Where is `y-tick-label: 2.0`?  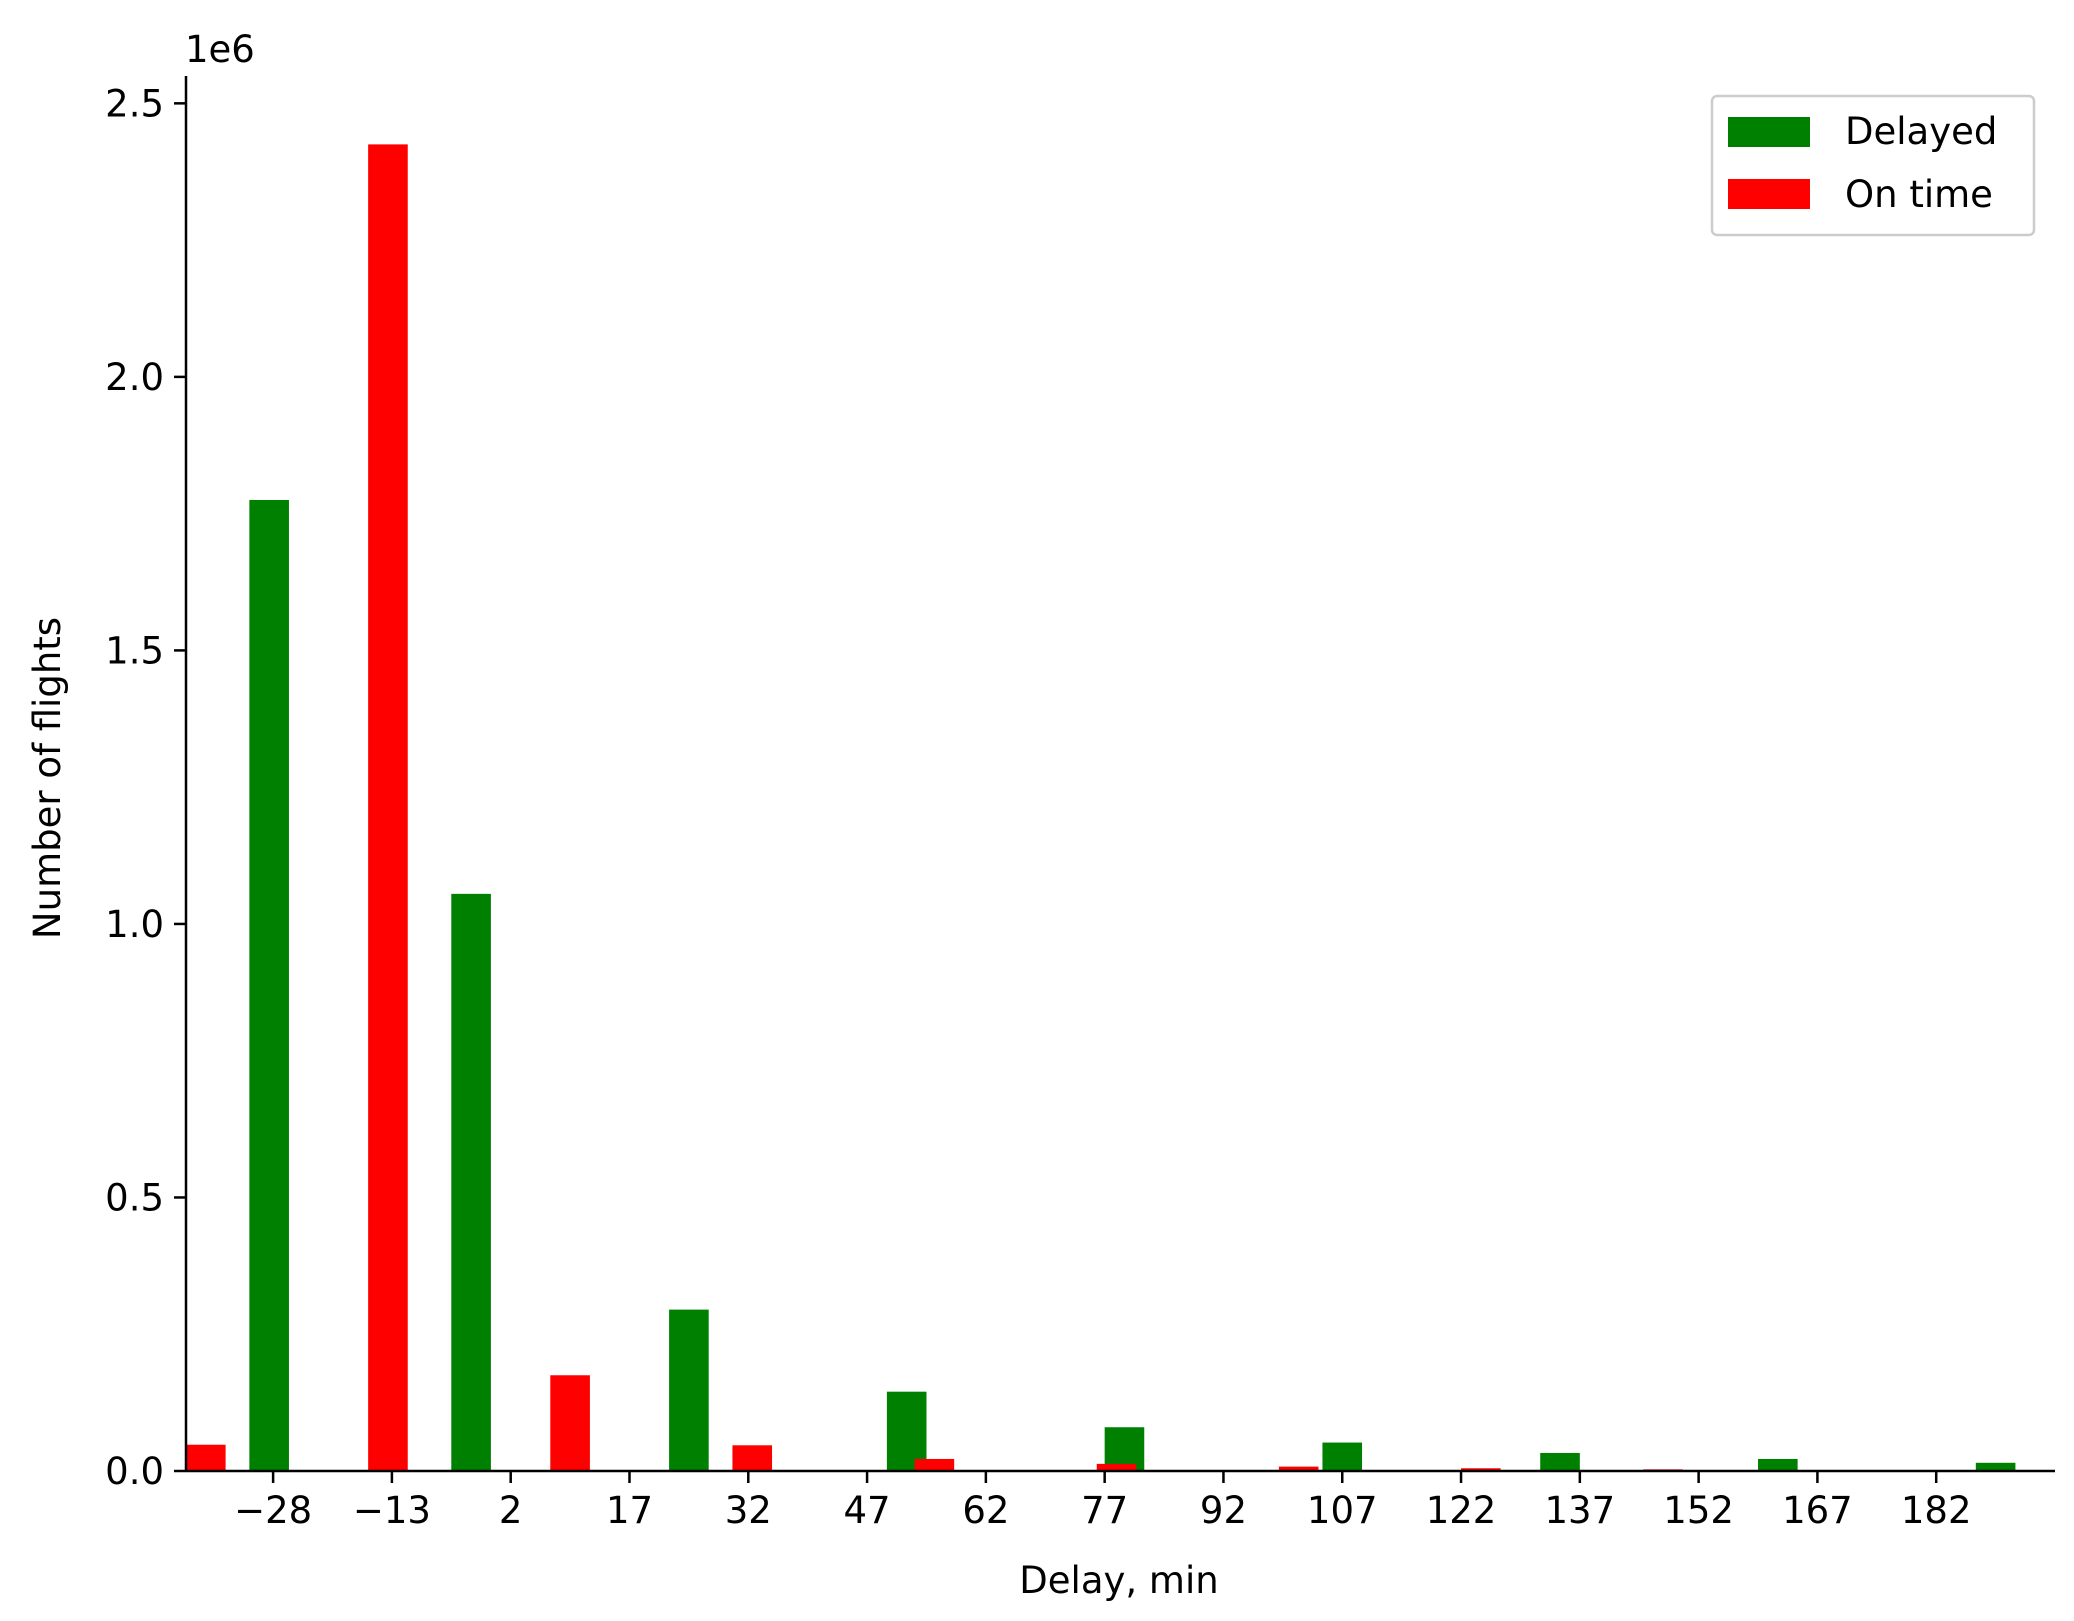
y-tick-label: 2.0 is located at coordinates (134, 377).